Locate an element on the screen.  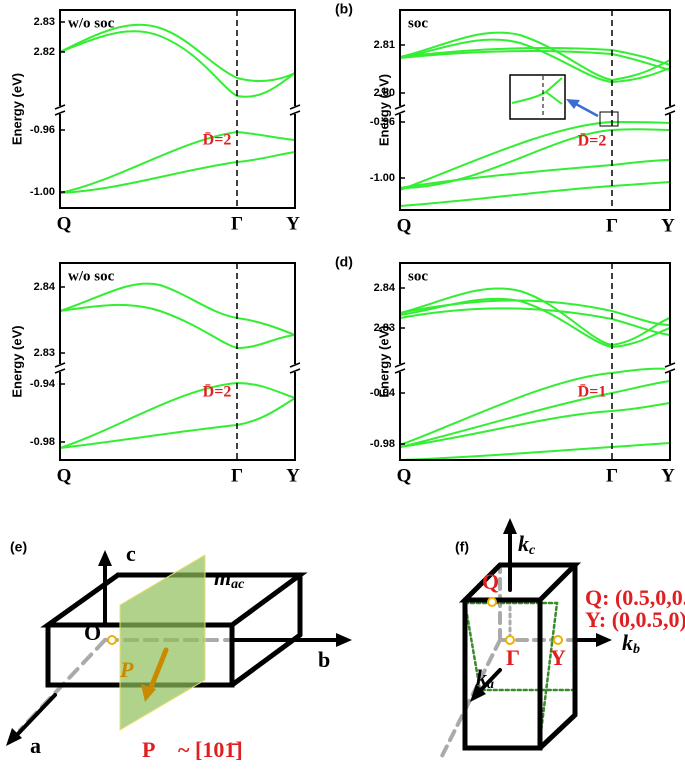
q-coord: Q: (0.5,0,0.5) is located at coordinates (635, 597).